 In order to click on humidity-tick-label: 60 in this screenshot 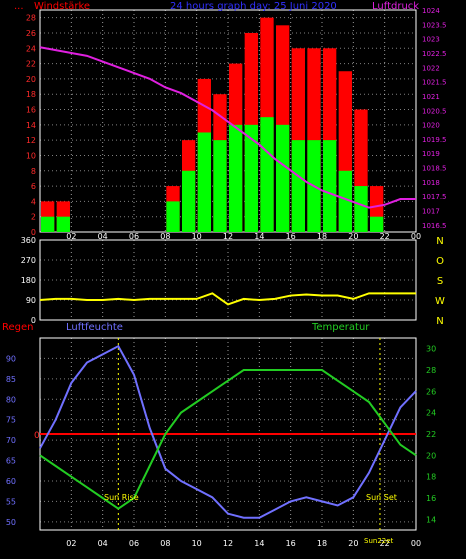, I will do `click(11, 481)`.